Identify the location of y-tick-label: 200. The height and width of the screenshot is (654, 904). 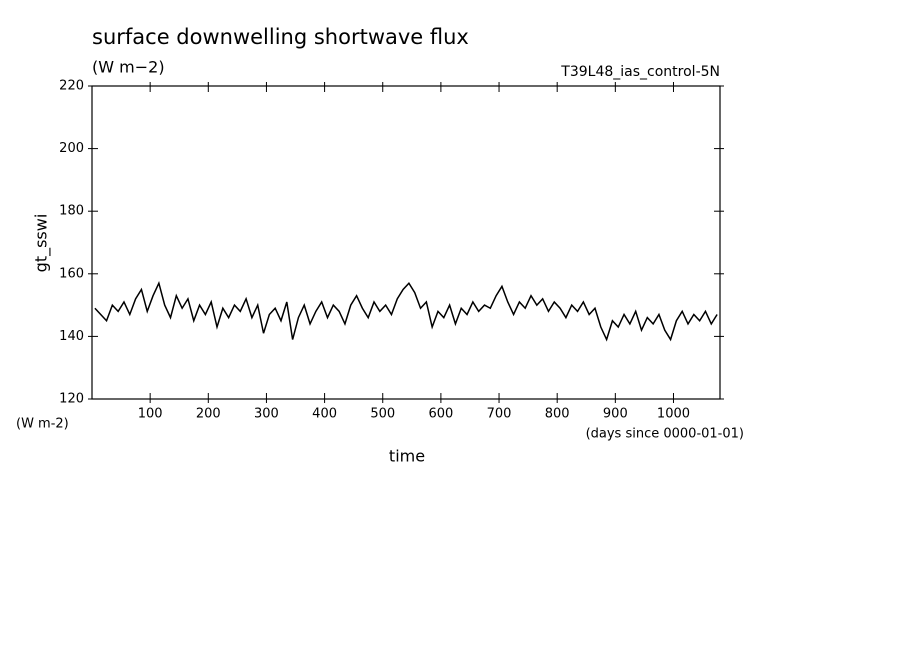
(71, 148).